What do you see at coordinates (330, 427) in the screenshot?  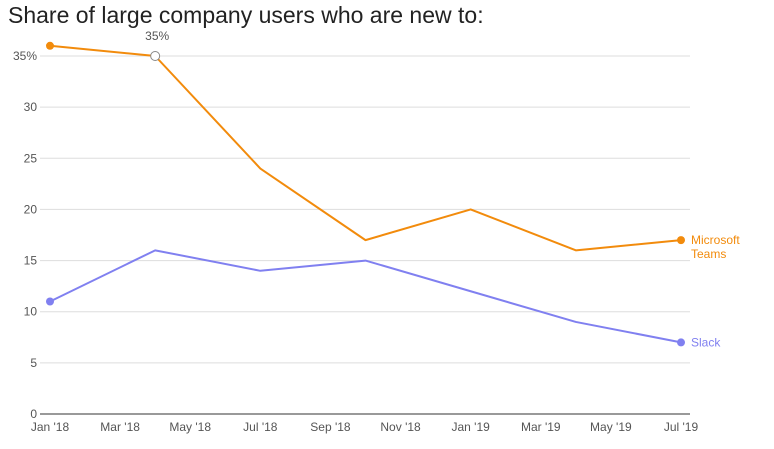 I see `x-tick-label: Sep '18` at bounding box center [330, 427].